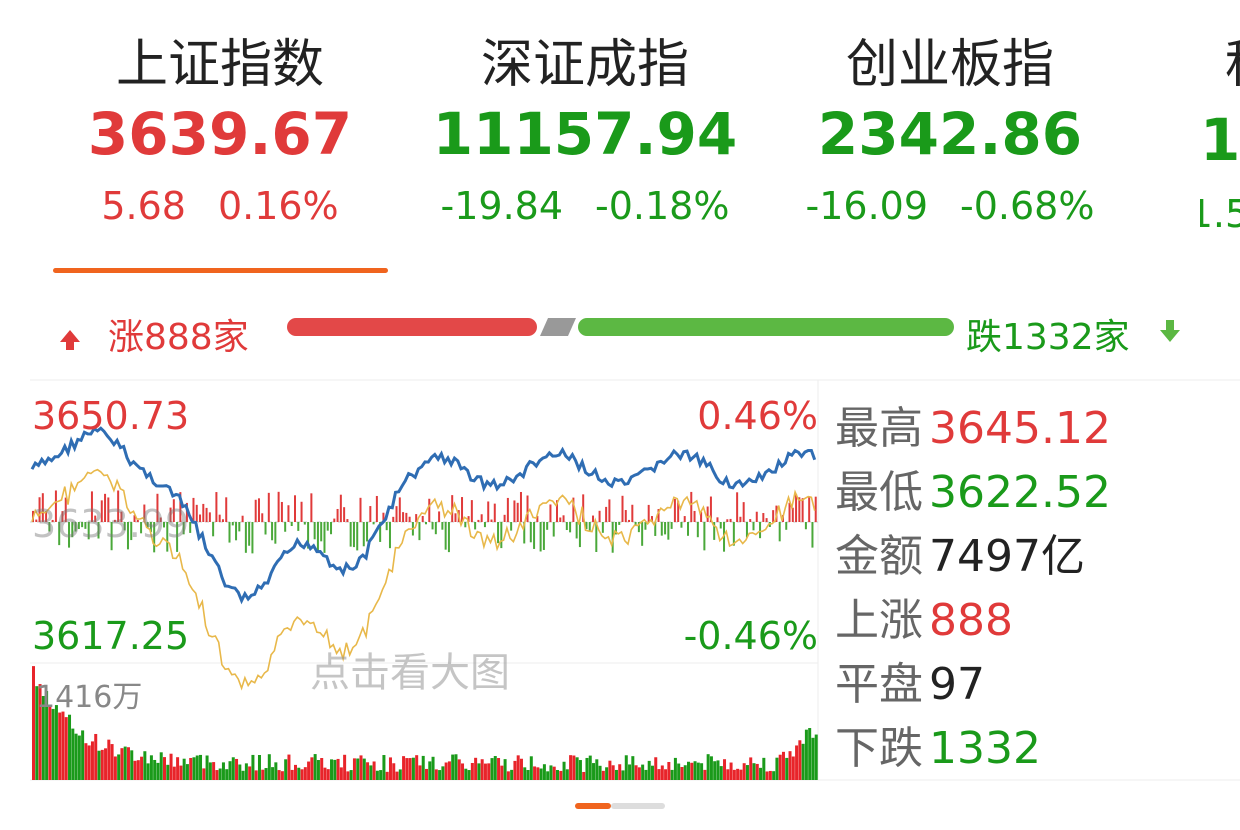 The width and height of the screenshot is (1240, 830). I want to click on high-price: 3650.73, so click(111, 416).